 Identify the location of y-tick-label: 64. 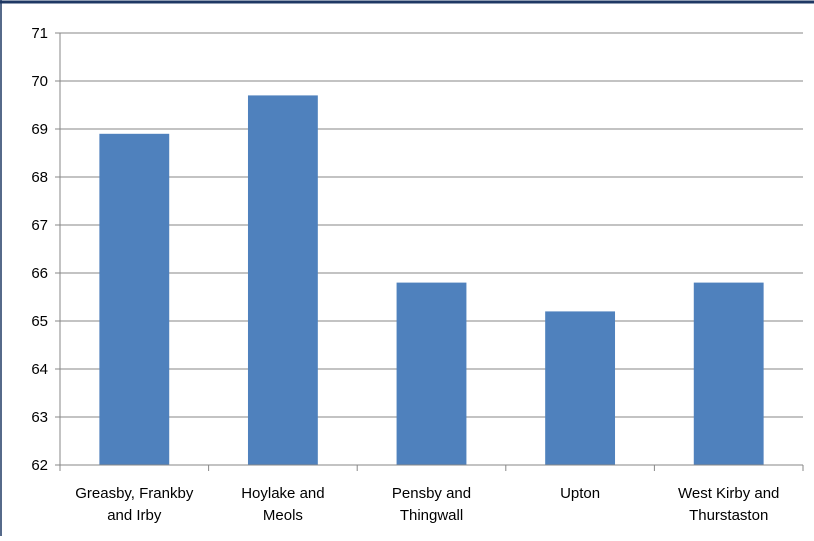
(39, 369).